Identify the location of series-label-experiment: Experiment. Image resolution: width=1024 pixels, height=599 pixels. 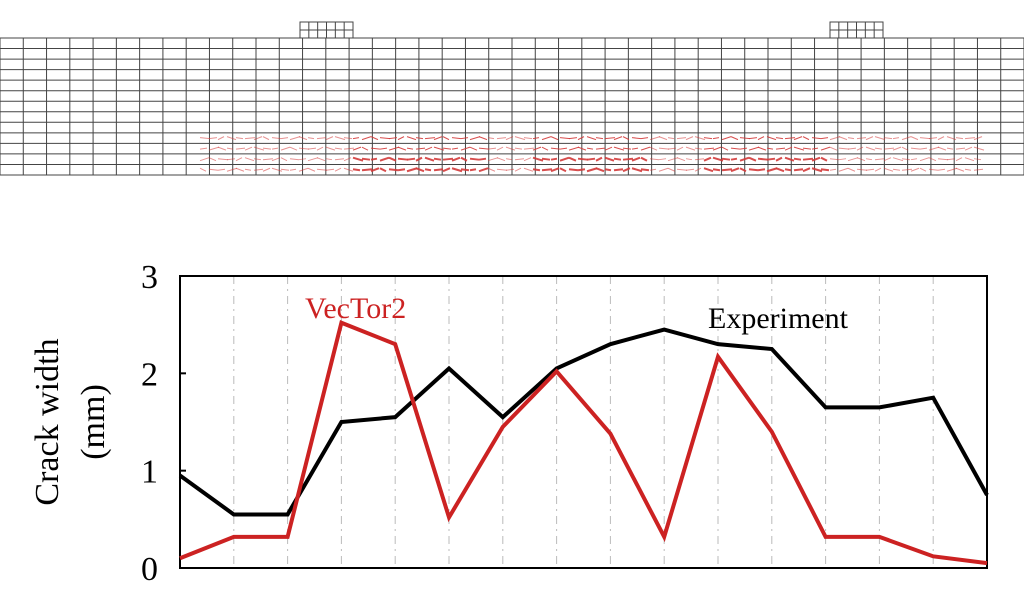
(778, 318).